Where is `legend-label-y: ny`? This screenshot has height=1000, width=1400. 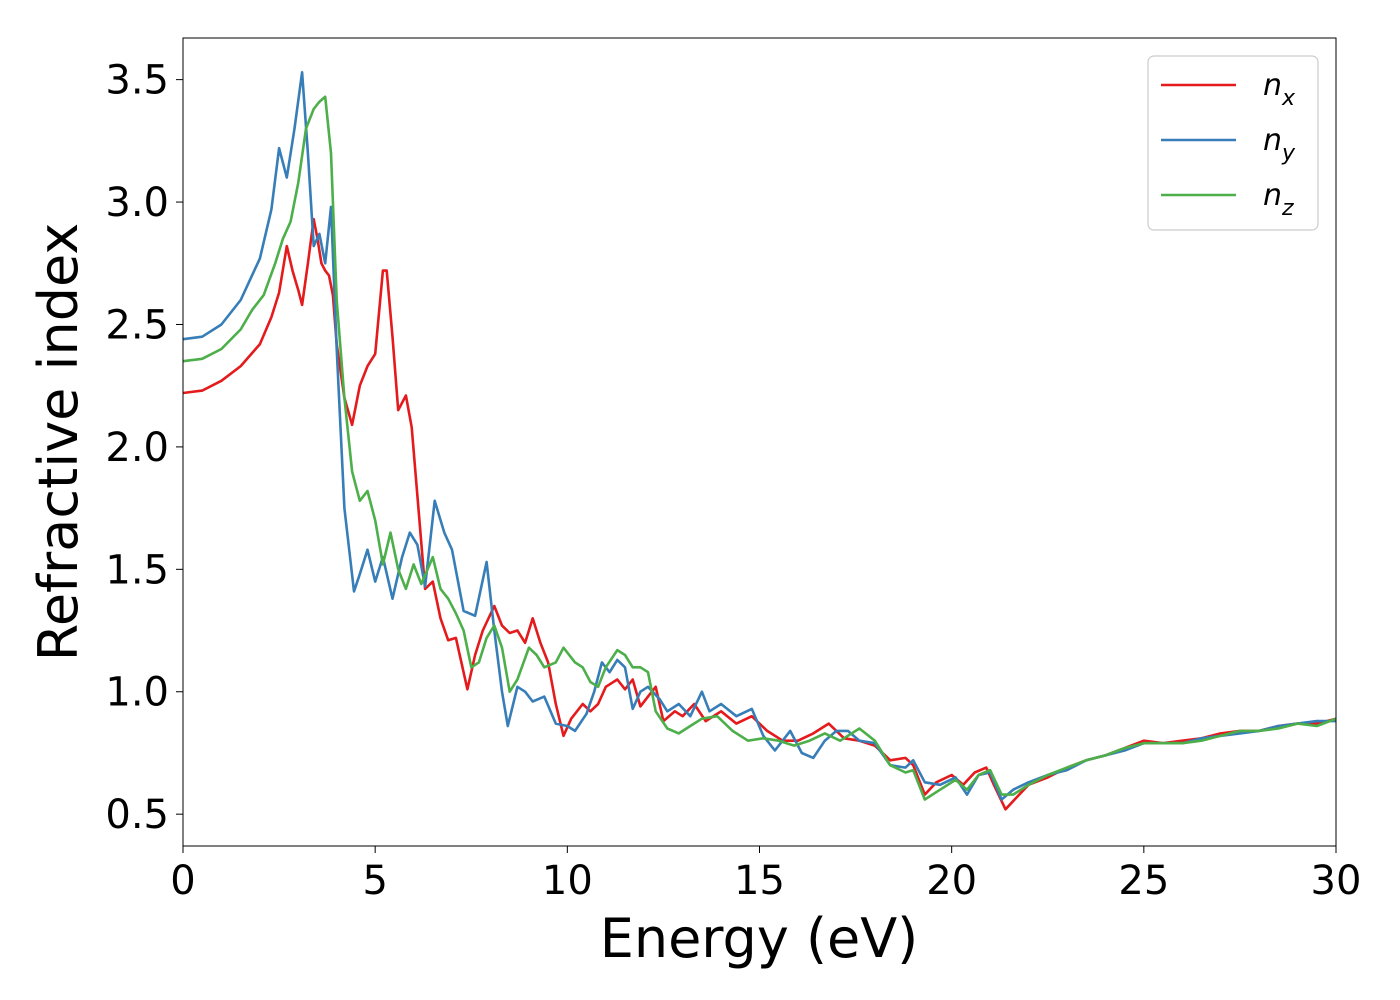 legend-label-y: ny is located at coordinates (1279, 144).